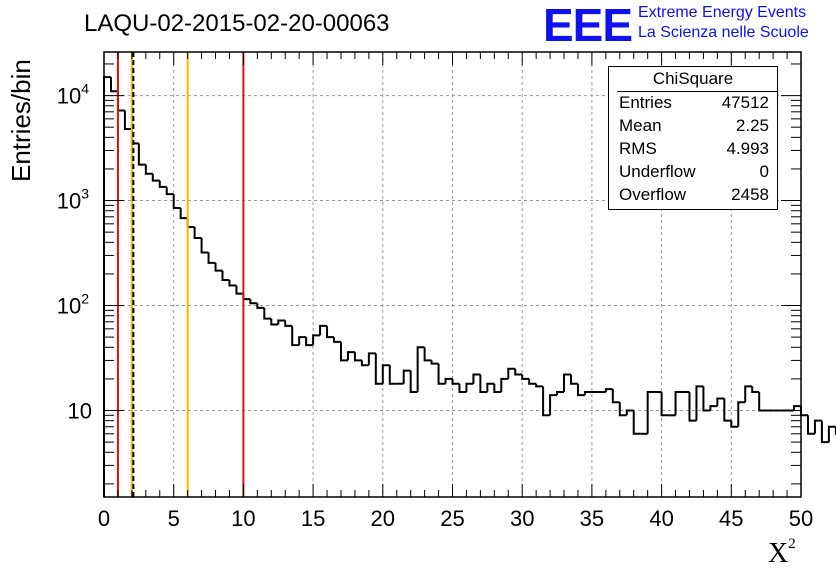 This screenshot has width=836, height=572. I want to click on x-tick-label: 40, so click(661, 518).